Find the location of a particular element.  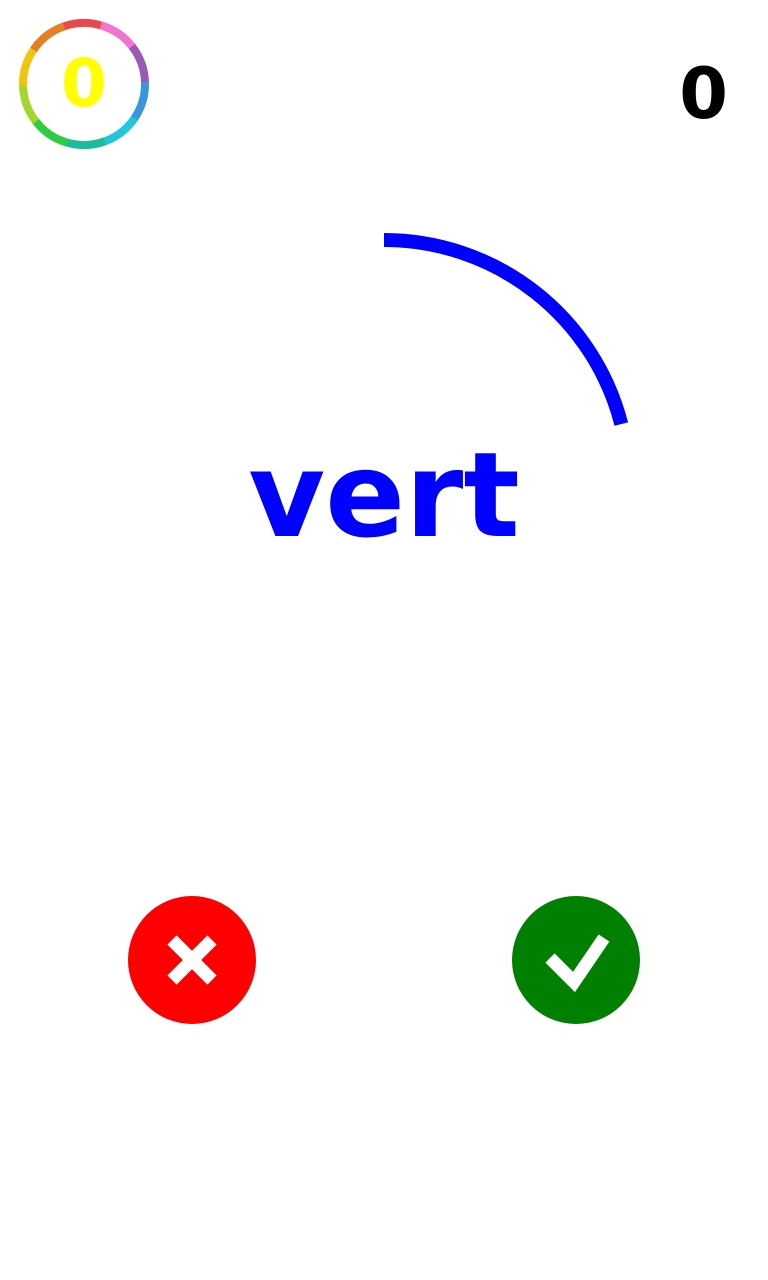

right-button is located at coordinates (576, 960).